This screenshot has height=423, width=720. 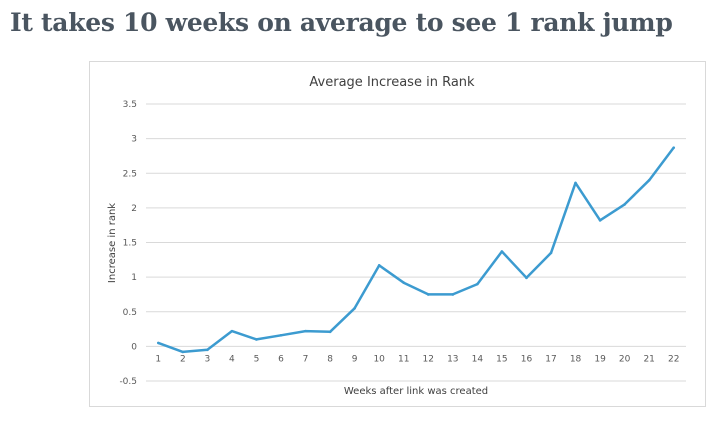 I want to click on y-tick-label: 3.5, so click(x=130, y=105).